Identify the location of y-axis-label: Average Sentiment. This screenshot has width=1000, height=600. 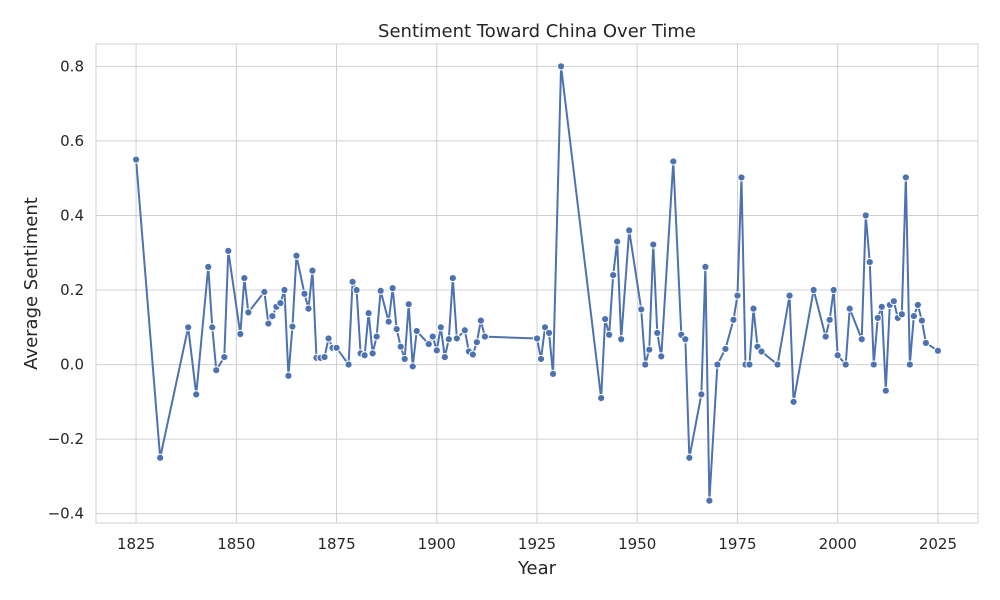
(31, 283).